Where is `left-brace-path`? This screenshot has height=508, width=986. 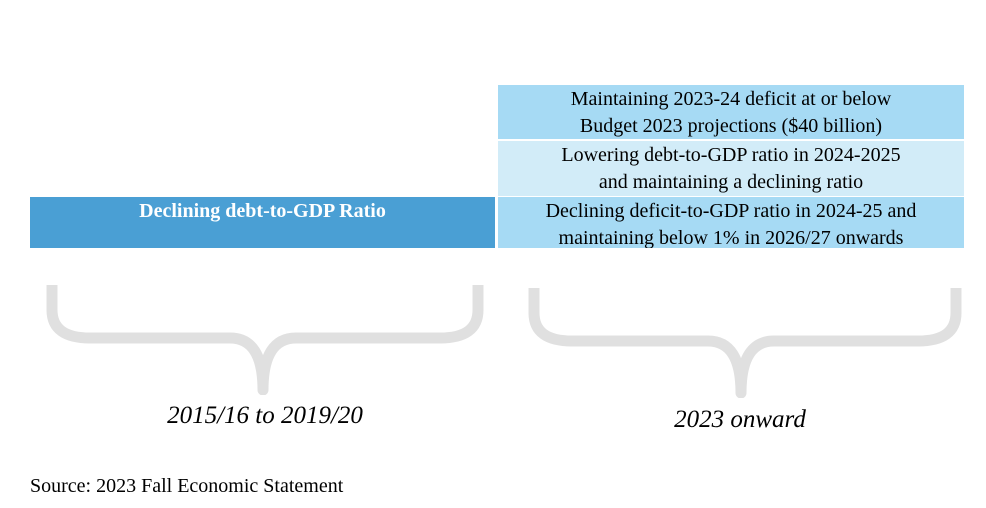 left-brace-path is located at coordinates (265, 340).